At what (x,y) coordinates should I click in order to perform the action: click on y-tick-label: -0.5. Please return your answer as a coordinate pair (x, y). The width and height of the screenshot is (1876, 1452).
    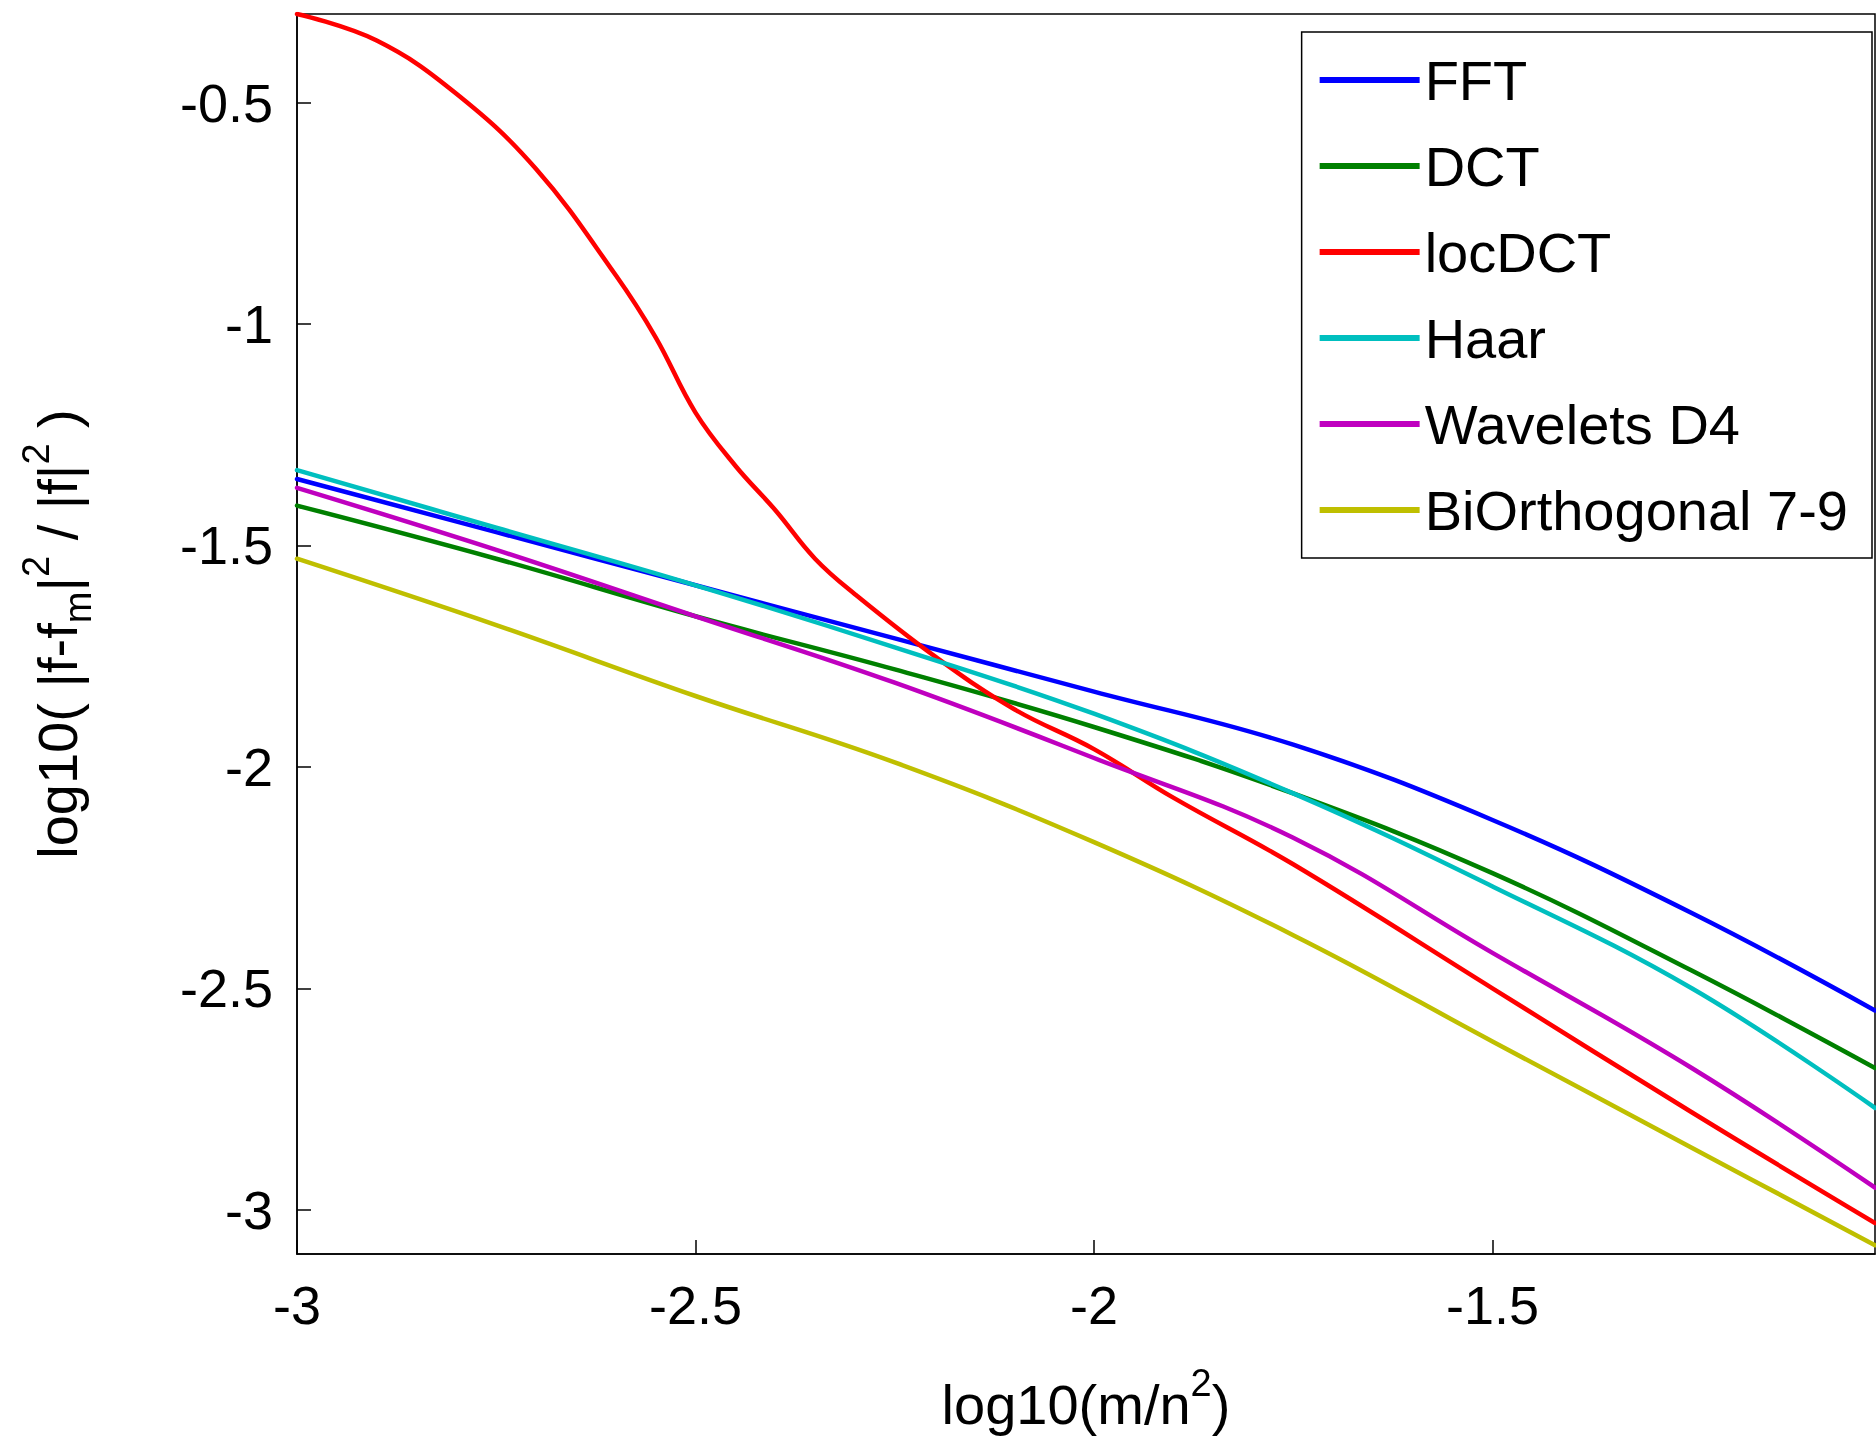
    Looking at the image, I should click on (226, 102).